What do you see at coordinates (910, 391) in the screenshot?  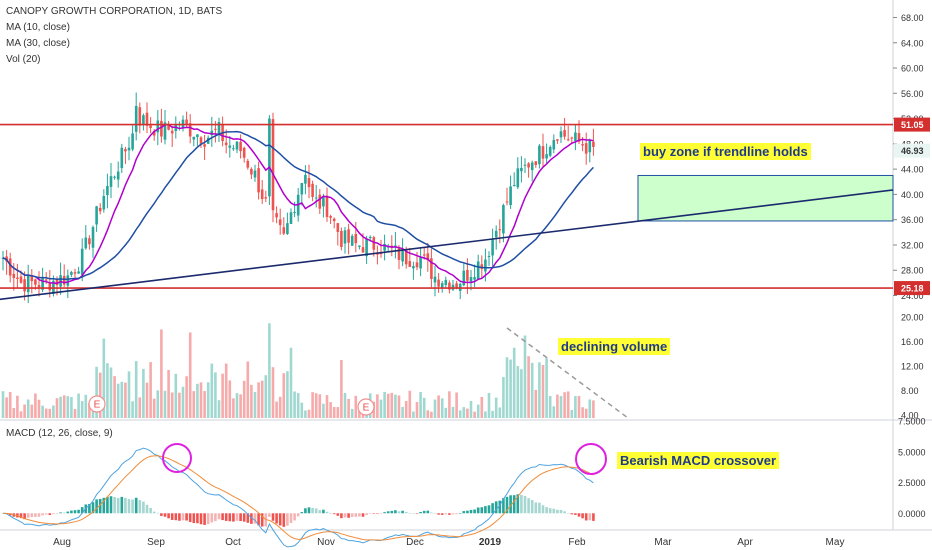 I see `volume-tick-label: 8.00` at bounding box center [910, 391].